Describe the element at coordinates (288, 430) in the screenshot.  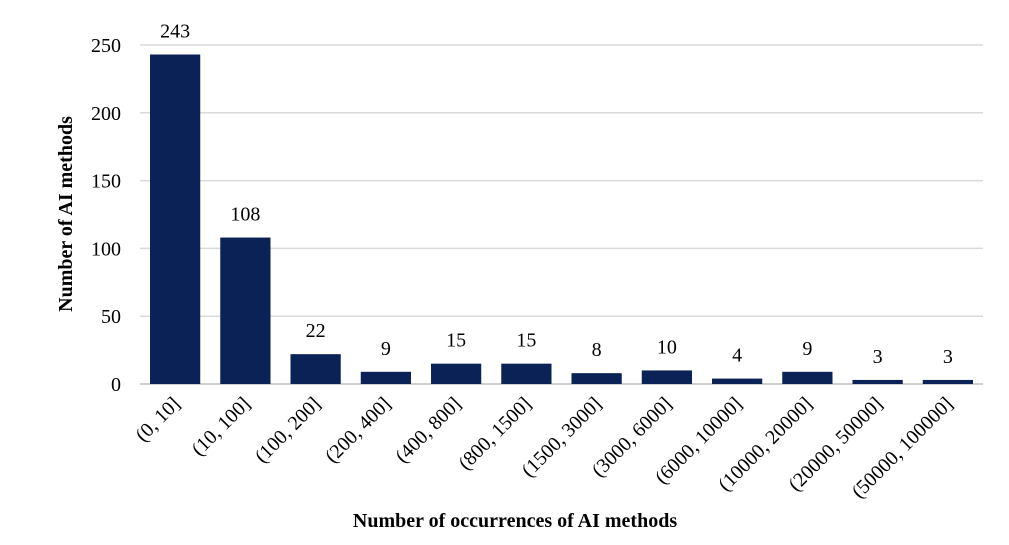
I see `x-tick-label: (100, 200]` at that location.